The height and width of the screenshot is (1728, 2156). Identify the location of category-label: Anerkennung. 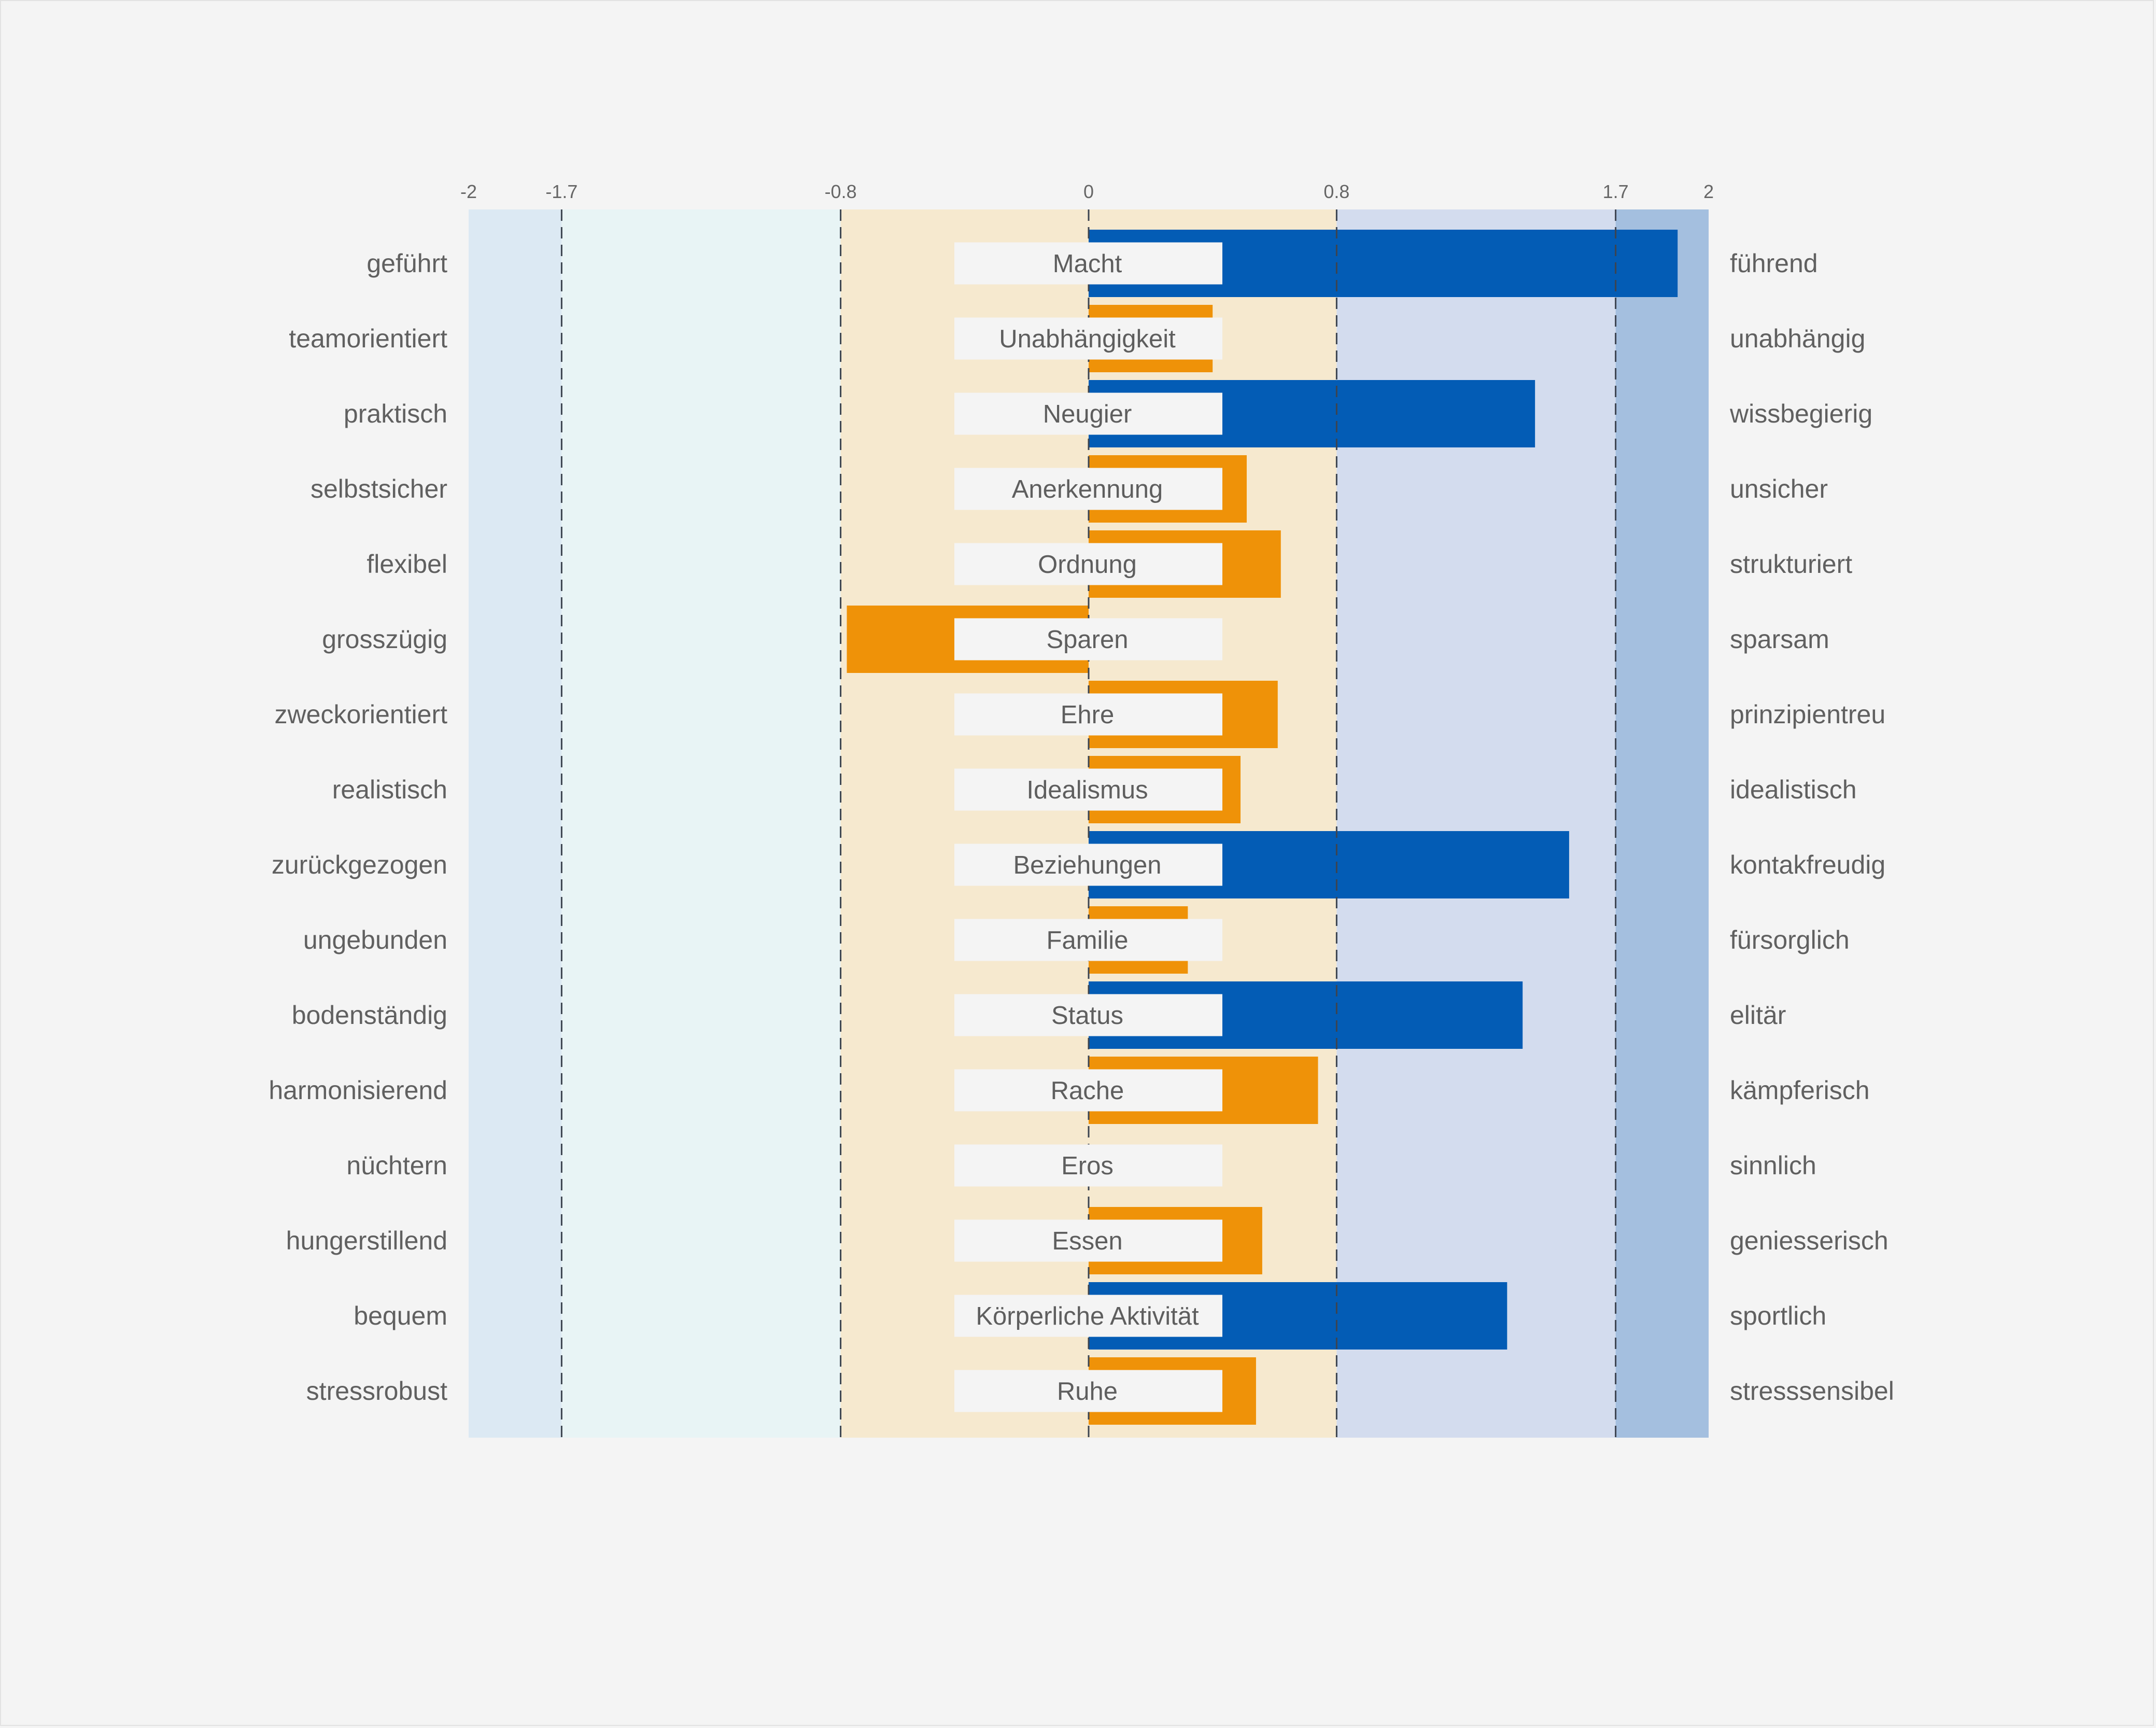
(1088, 489).